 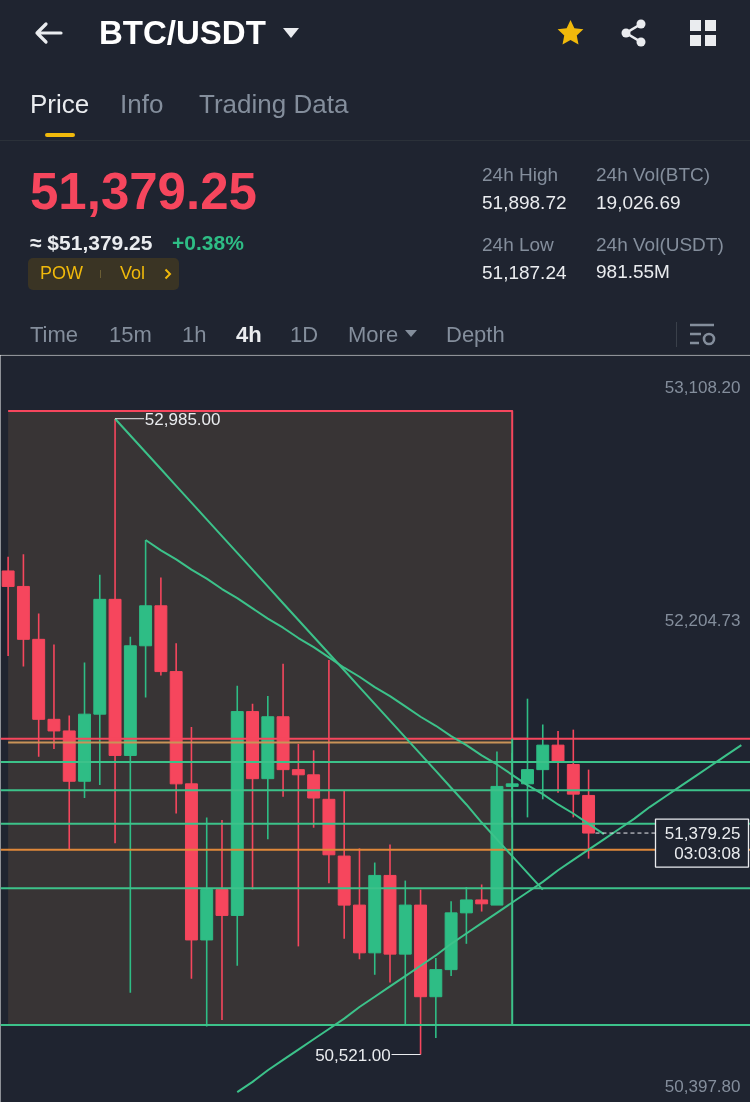 What do you see at coordinates (638, 203) in the screenshot?
I see `text: 19,026.69` at bounding box center [638, 203].